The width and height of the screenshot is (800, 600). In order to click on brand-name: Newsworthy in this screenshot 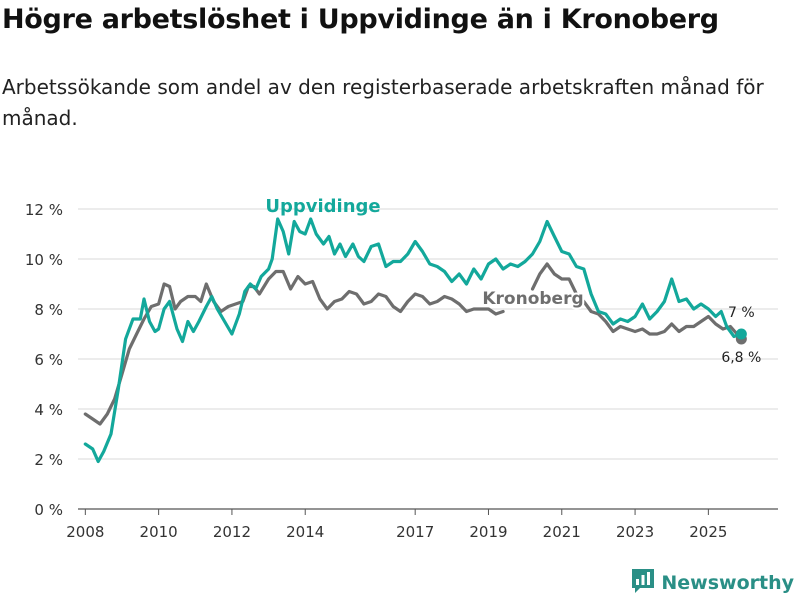, I will do `click(727, 583)`.